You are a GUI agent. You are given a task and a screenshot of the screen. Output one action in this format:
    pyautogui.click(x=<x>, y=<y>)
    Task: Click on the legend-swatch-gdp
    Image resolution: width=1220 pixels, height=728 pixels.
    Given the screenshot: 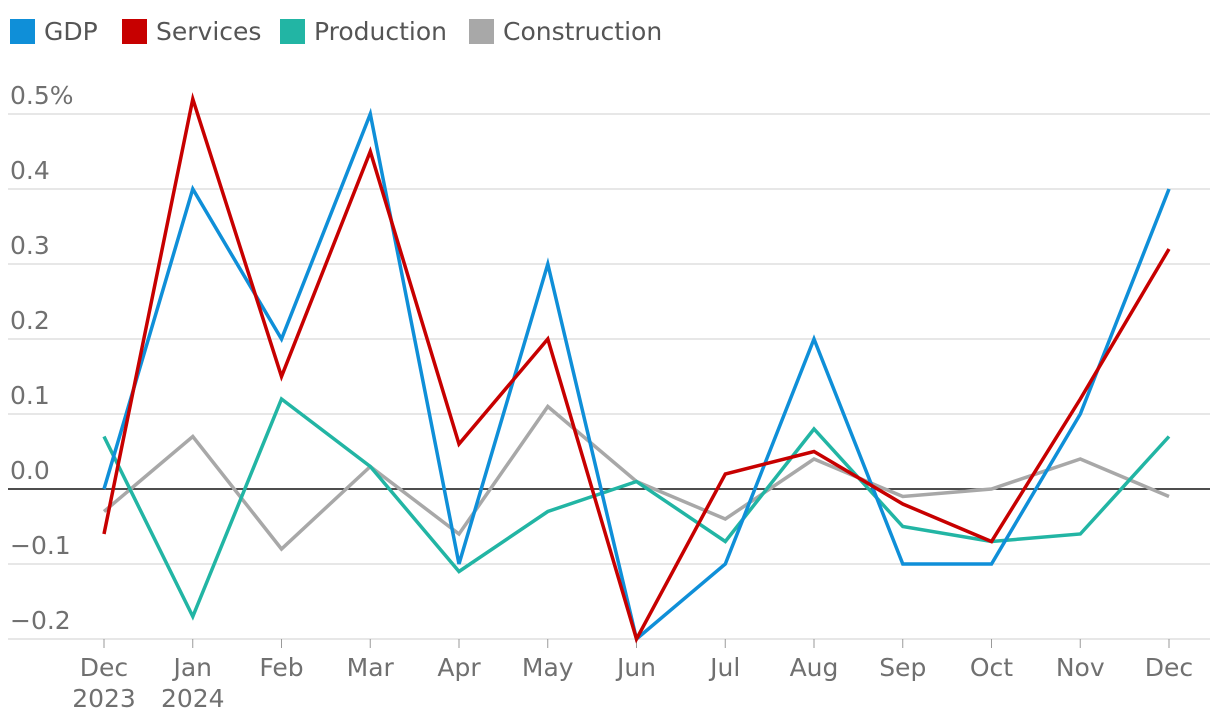 What is the action you would take?
    pyautogui.click(x=22, y=31)
    